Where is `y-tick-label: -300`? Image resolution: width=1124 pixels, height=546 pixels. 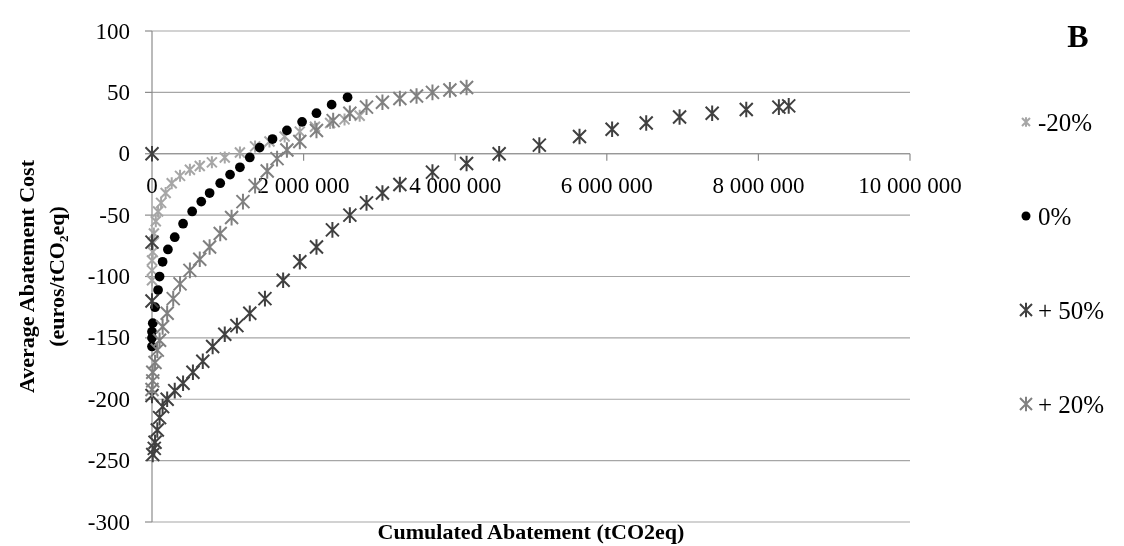
y-tick-label: -300 is located at coordinates (108, 522).